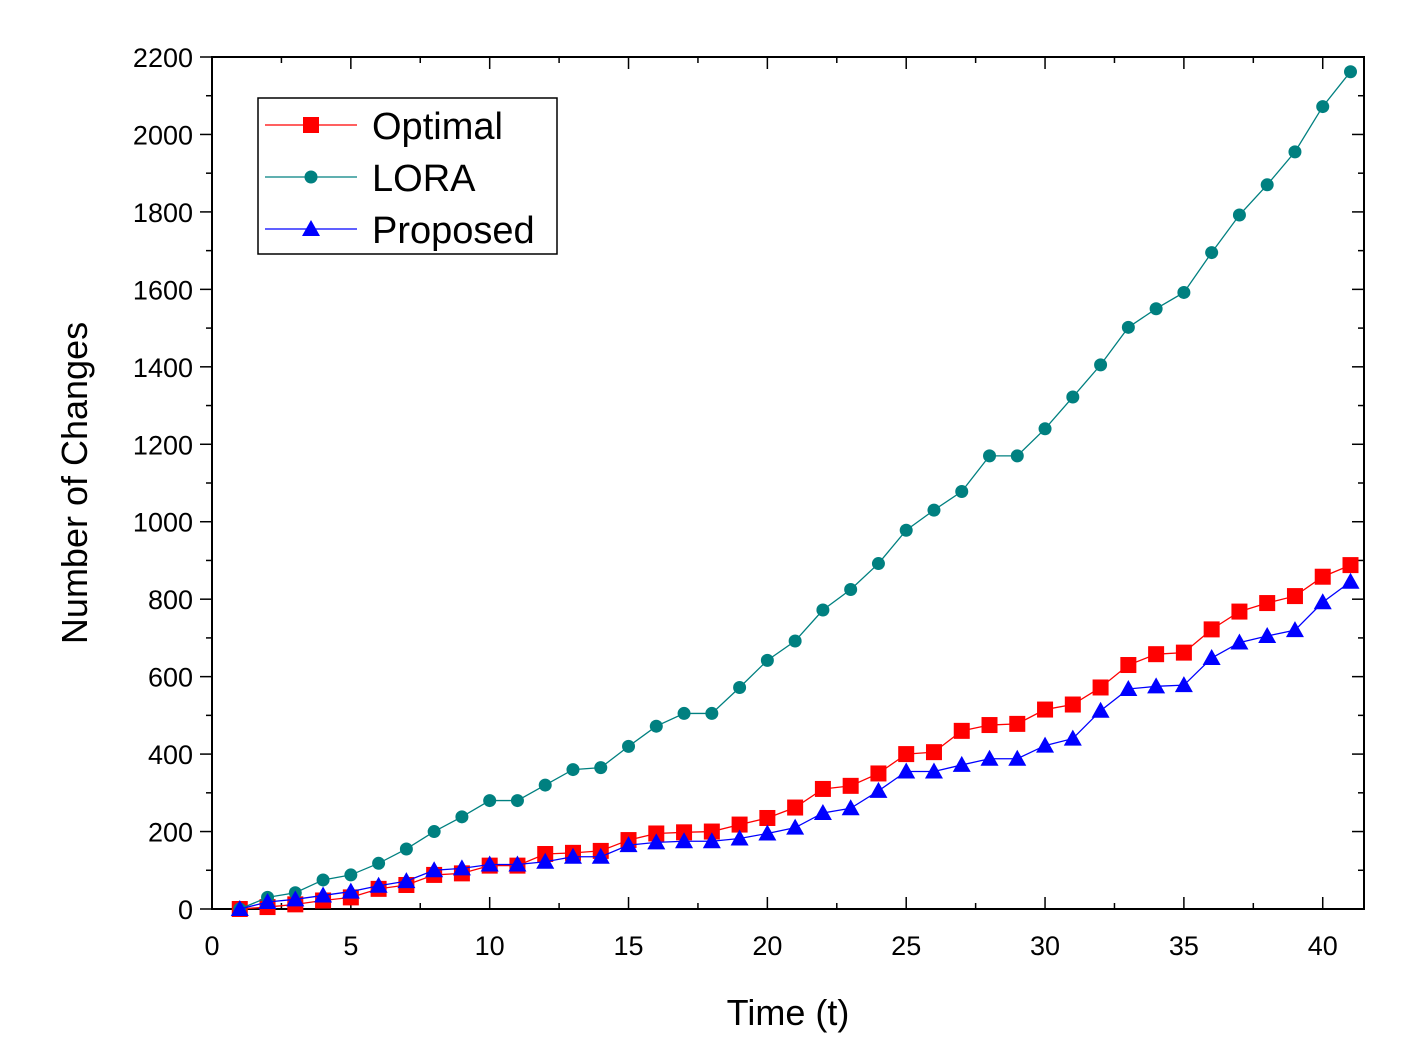 Image resolution: width=1413 pixels, height=1061 pixels. Describe the element at coordinates (163, 290) in the screenshot. I see `y-tick-label: 1600` at that location.